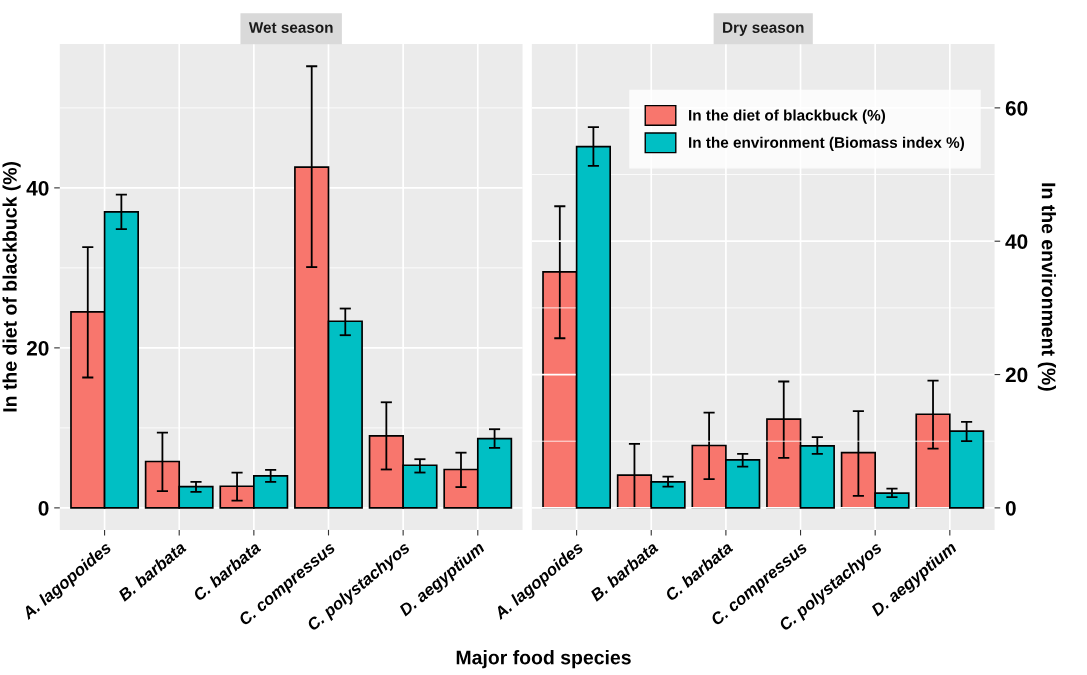 The image size is (1087, 675). I want to click on y2-tick-label: 20, so click(1016, 375).